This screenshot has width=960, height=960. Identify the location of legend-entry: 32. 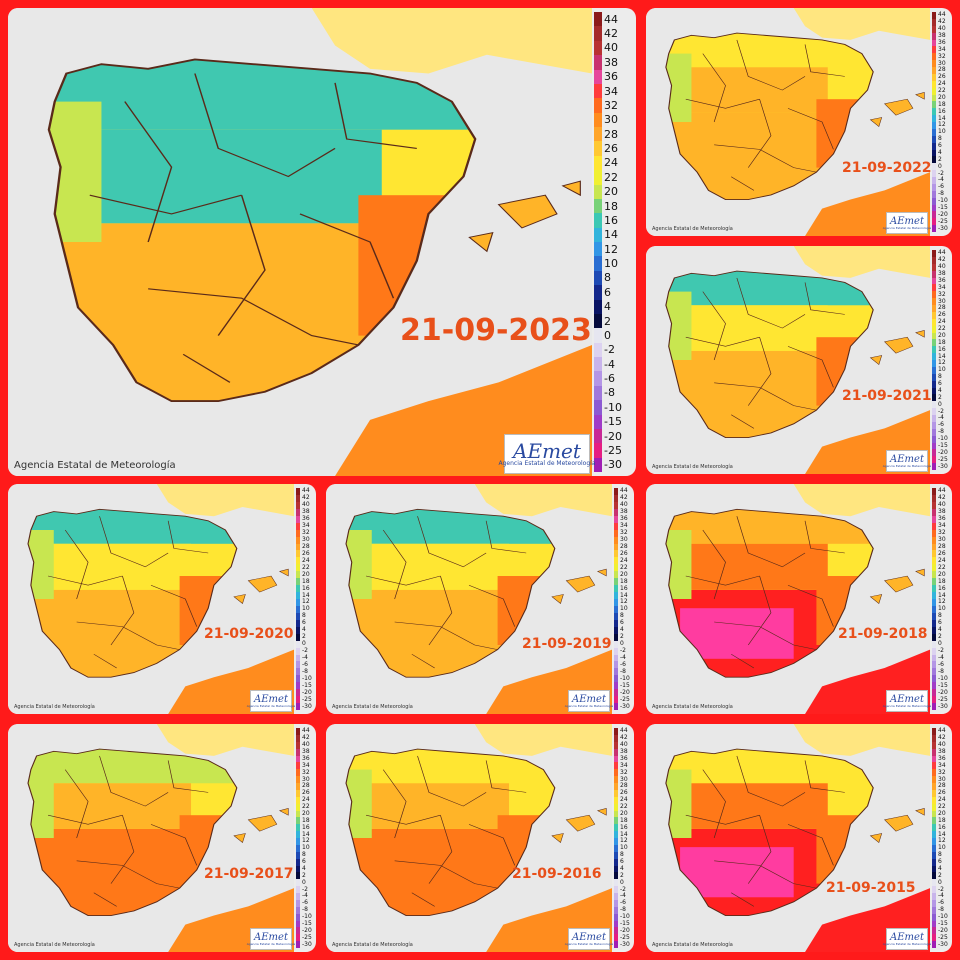
(614, 105).